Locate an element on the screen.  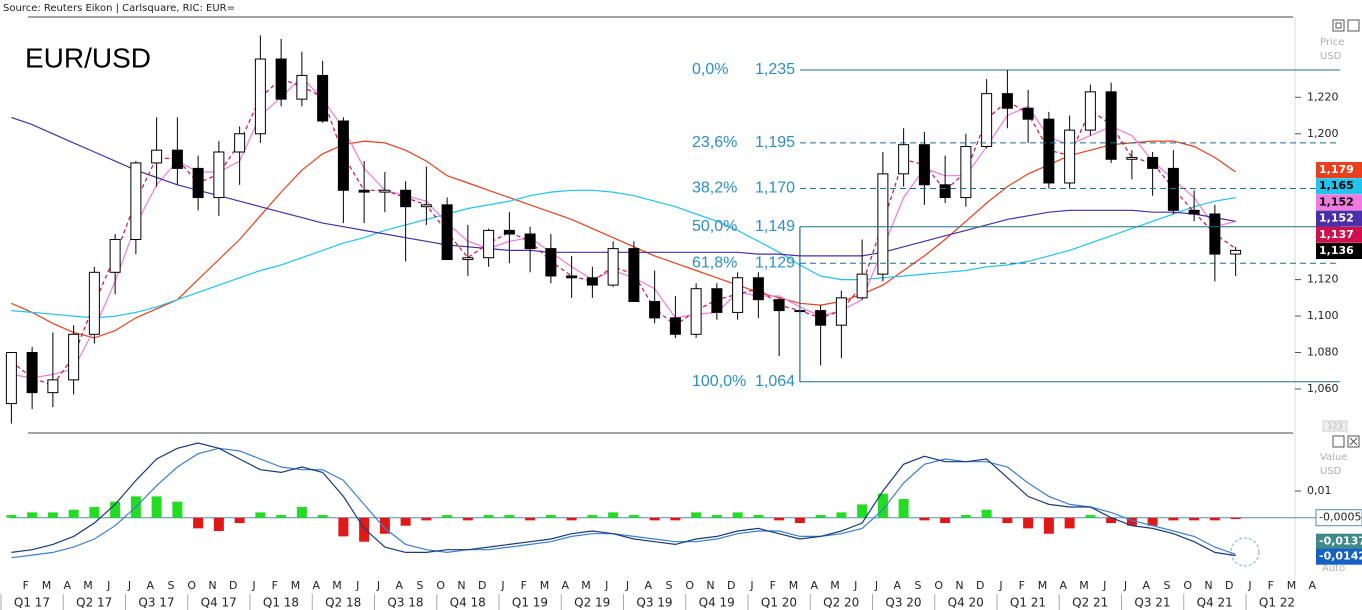
quarter-label: Q4 19 is located at coordinates (717, 603).